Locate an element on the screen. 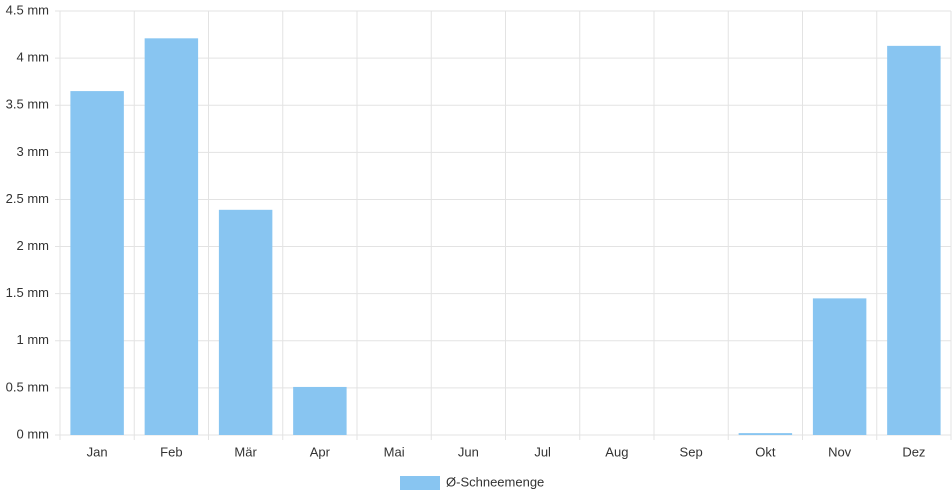 This screenshot has width=952, height=500. y-tick-label: 4 mm is located at coordinates (33, 57).